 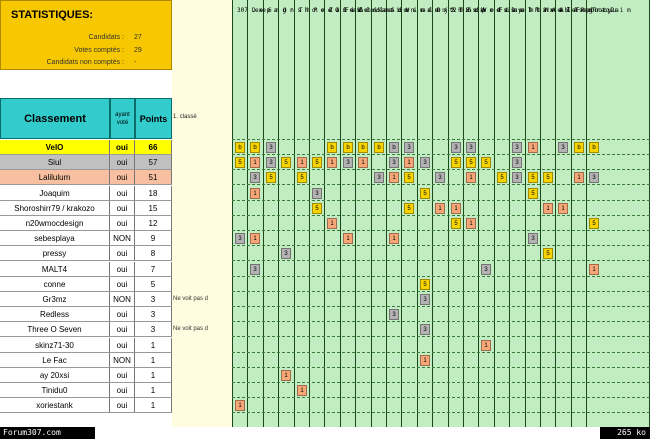 What do you see at coordinates (526, 11) in the screenshot?
I see `player-column-header: F i n a l M i x` at bounding box center [526, 11].